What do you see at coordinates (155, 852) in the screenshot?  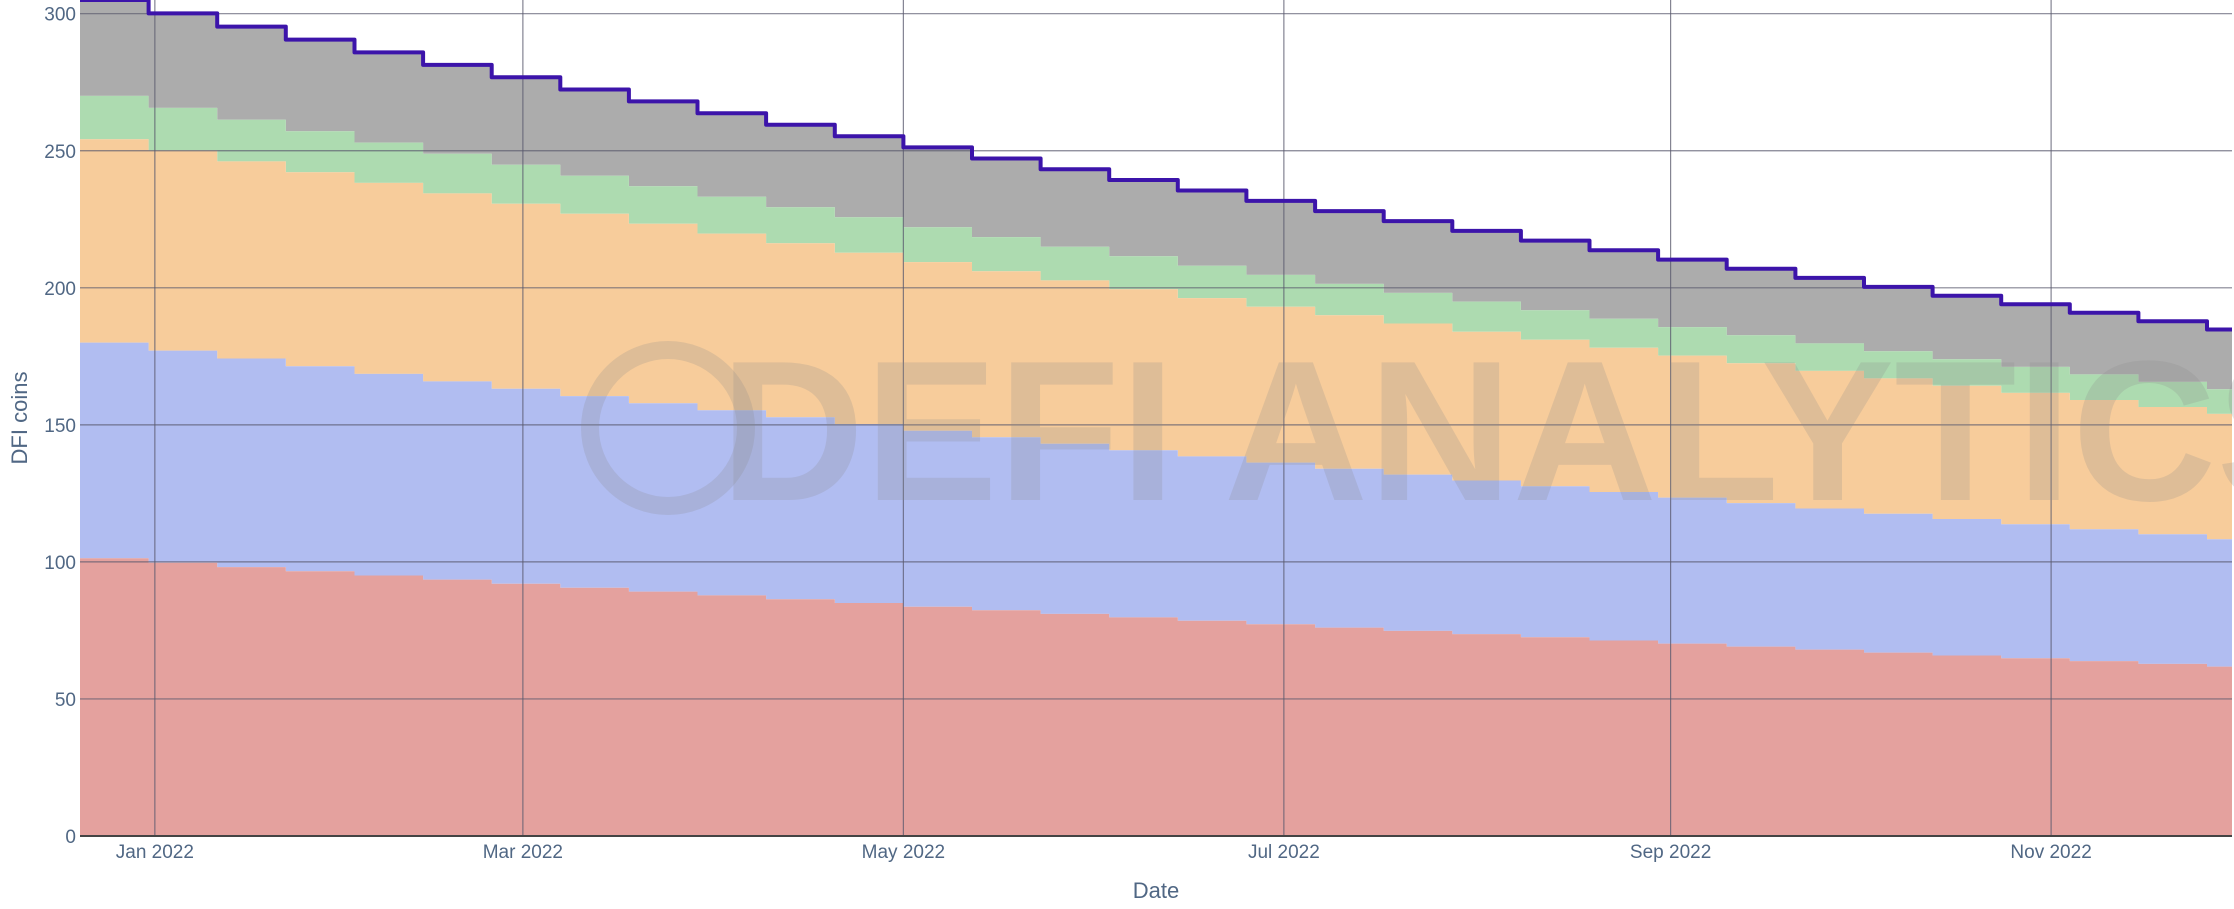 I see `x-tick-label: Jan 2022` at bounding box center [155, 852].